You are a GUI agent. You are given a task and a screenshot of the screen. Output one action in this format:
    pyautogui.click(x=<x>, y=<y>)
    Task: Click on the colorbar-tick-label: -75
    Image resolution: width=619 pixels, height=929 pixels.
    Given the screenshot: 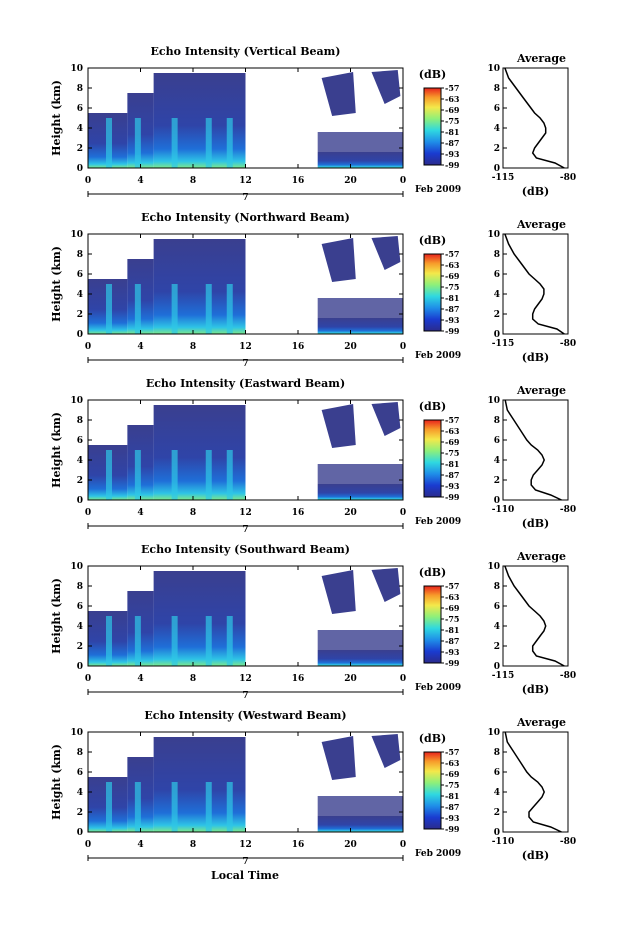 What is the action you would take?
    pyautogui.click(x=452, y=121)
    